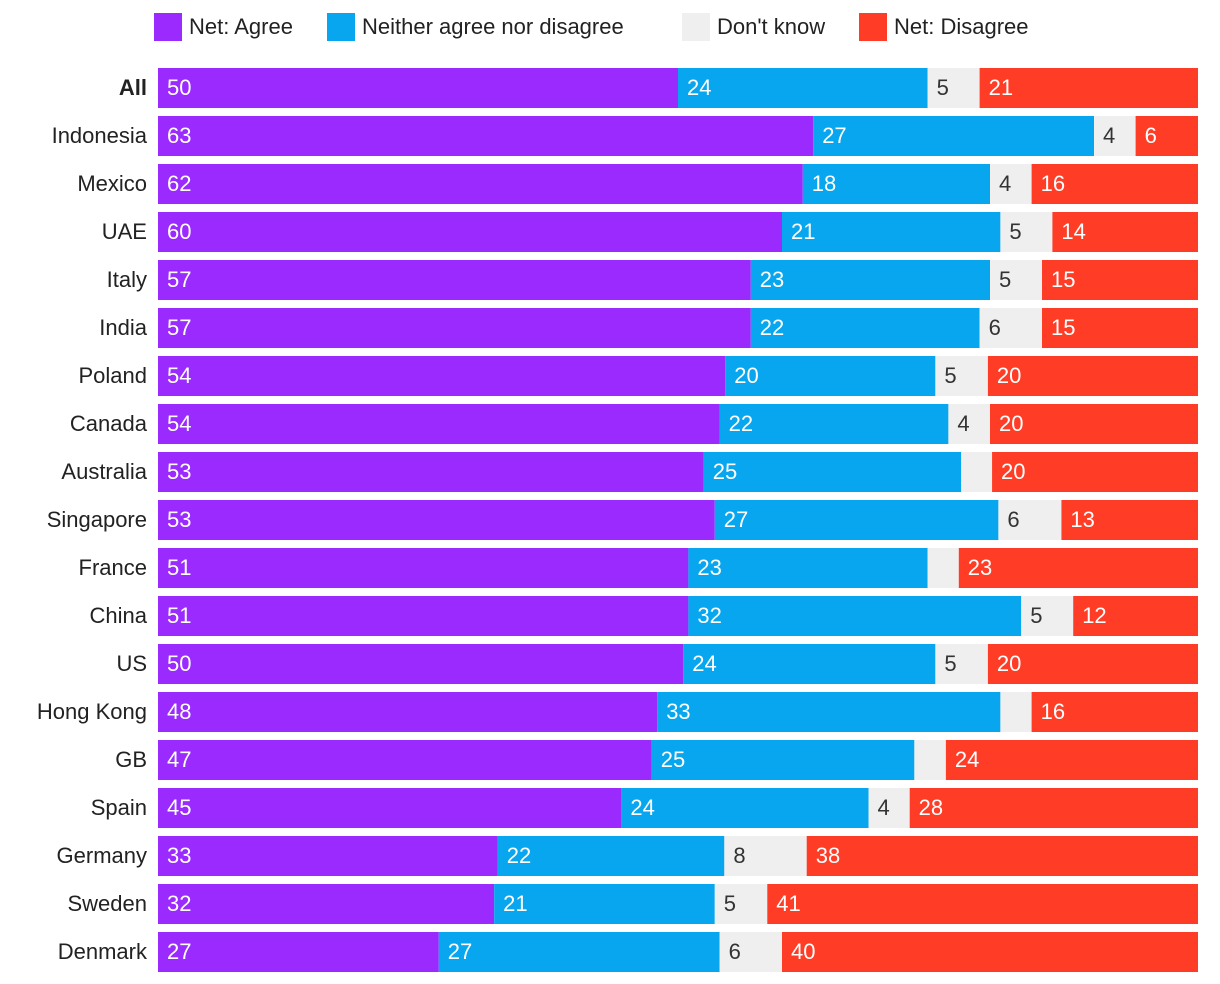 This screenshot has width=1220, height=984. Describe the element at coordinates (119, 615) in the screenshot. I see `category-label-china: China` at that location.